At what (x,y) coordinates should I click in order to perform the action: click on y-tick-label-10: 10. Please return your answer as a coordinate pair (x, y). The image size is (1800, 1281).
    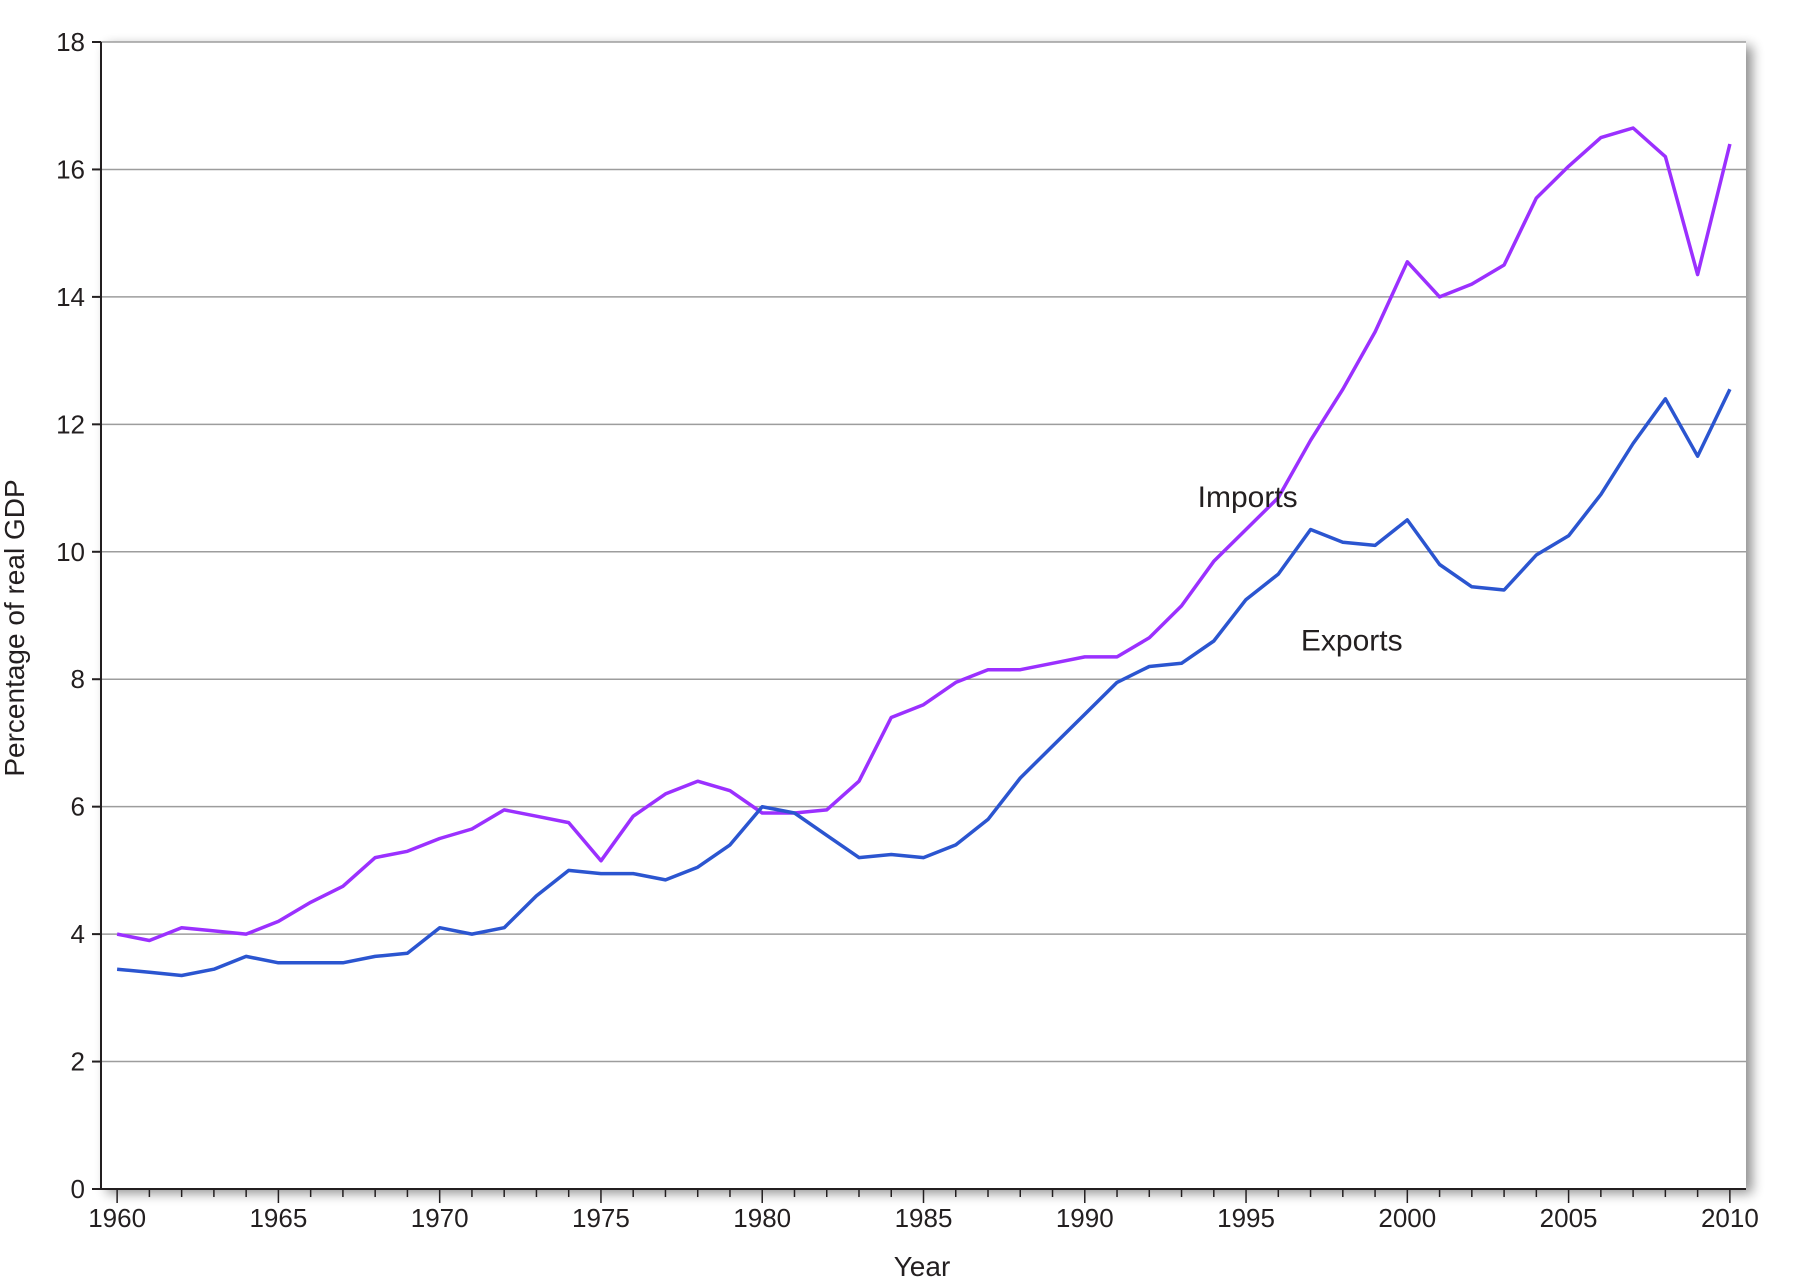
    Looking at the image, I should click on (70, 552).